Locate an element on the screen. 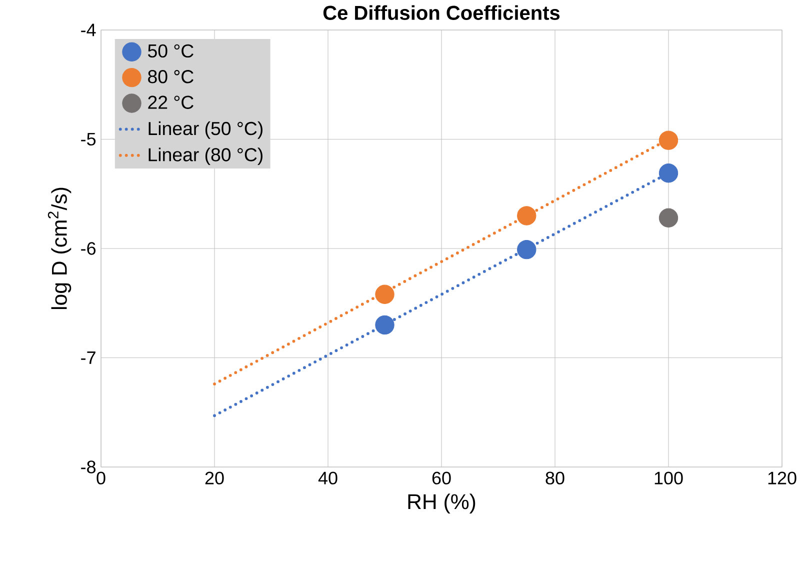 The image size is (809, 566). legend-label: Linear (80 °C) is located at coordinates (205, 157).